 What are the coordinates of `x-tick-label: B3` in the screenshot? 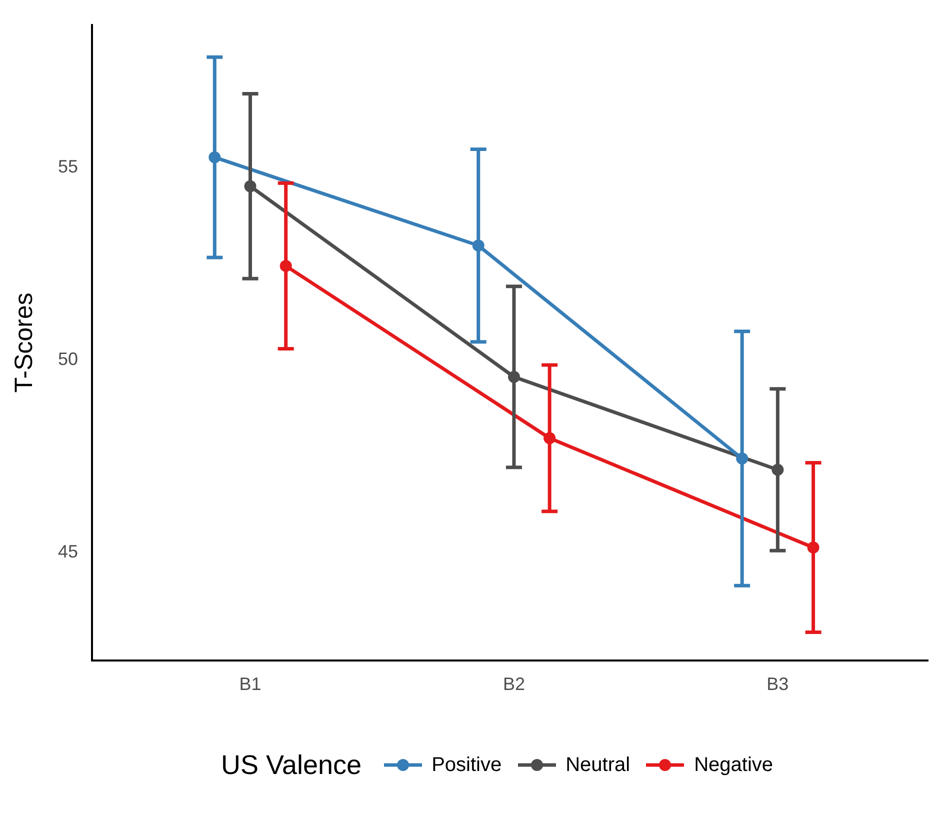 It's located at (777, 684).